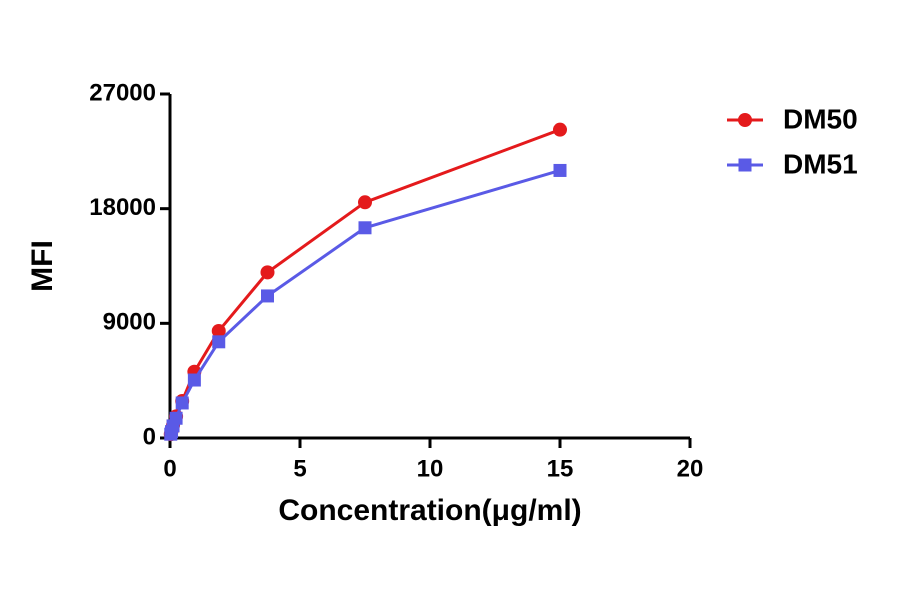 Image resolution: width=900 pixels, height=594 pixels. I want to click on x-axis-title: Concentration(μg/ml), so click(429, 510).